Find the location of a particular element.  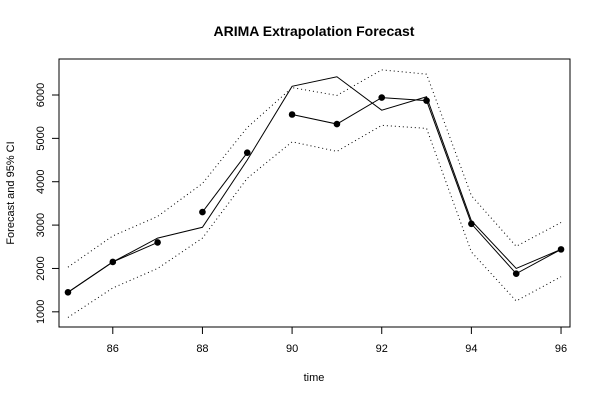

x-axis: 86 88 90 92 94 96 is located at coordinates (337, 340).